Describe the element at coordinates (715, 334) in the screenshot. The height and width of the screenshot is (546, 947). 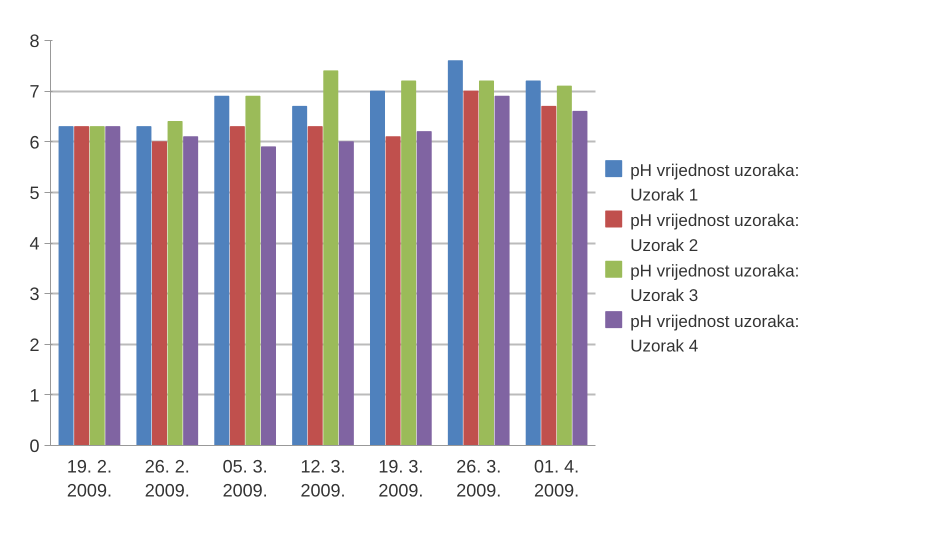
I see `legend-label: pH vrijednost uzoraka: Uzorak 4` at that location.